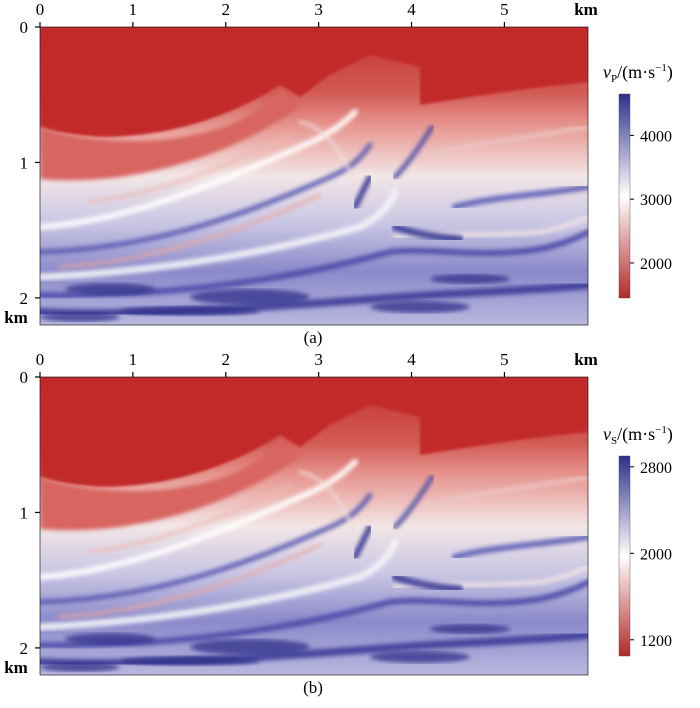 This screenshot has height=708, width=700. What do you see at coordinates (638, 540) in the screenshot?
I see `colorbar: 2800 2000 1200 vS/(m·s−1)` at bounding box center [638, 540].